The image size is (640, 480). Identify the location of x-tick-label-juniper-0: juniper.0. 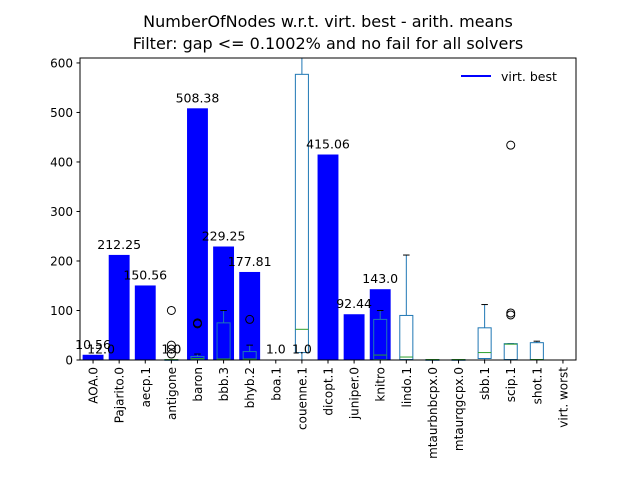
(355, 393).